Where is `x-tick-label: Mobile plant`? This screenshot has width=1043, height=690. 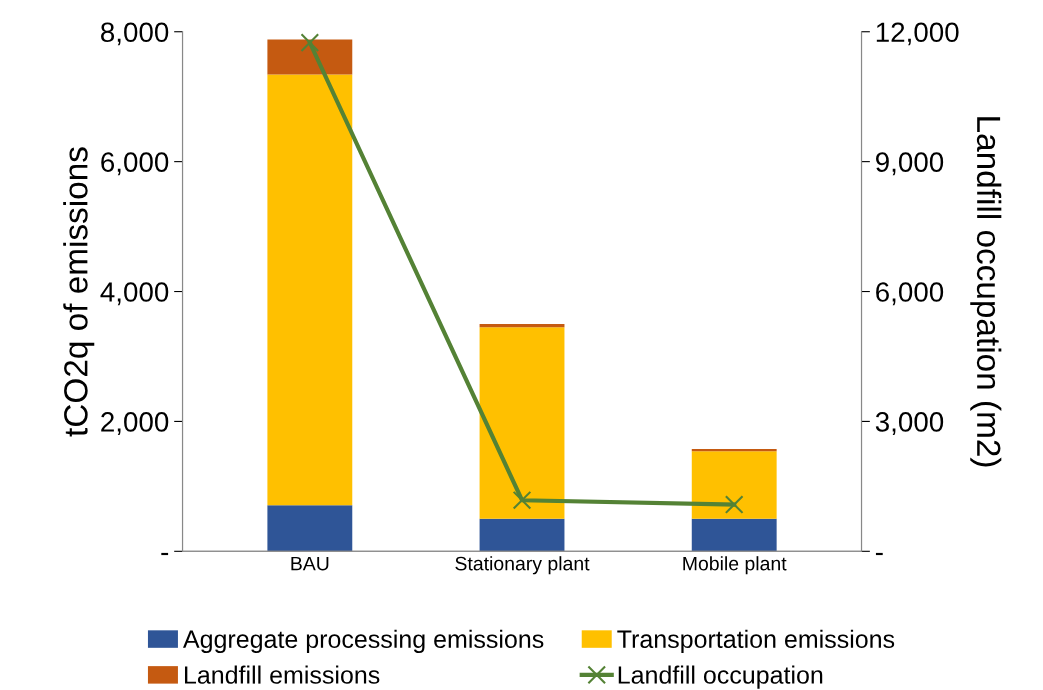
x-tick-label: Mobile plant is located at coordinates (735, 565).